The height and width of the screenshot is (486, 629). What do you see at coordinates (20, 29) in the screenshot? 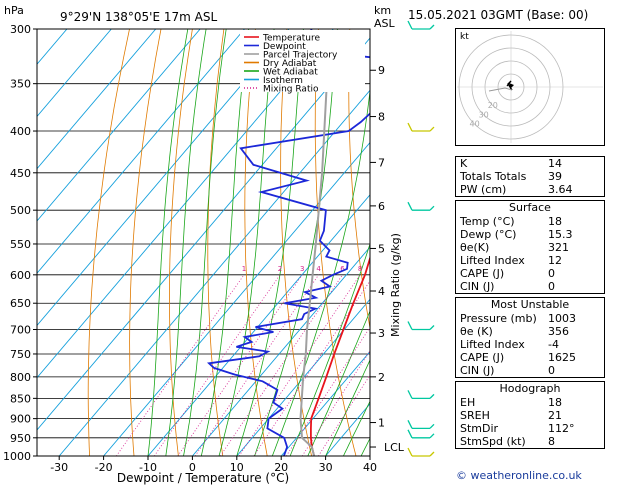
I see `pressure-tick-label: 300` at bounding box center [20, 29].